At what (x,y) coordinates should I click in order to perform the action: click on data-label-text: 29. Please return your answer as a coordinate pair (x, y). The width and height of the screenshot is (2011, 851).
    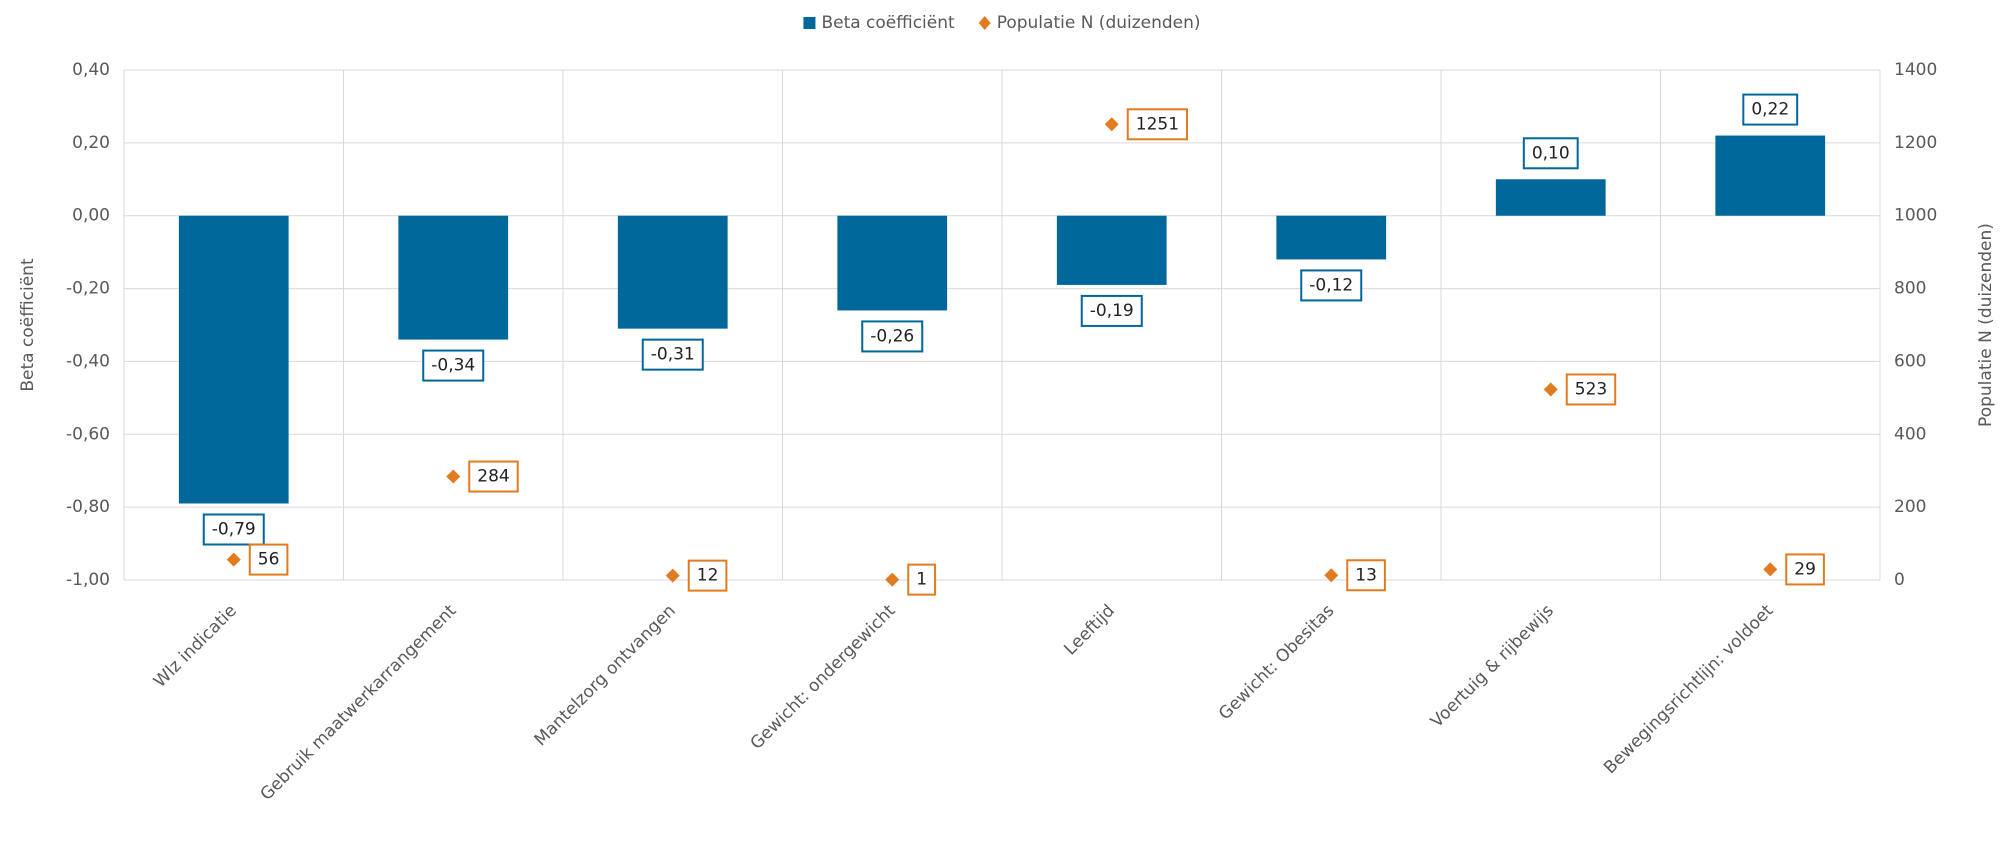
    Looking at the image, I should click on (1805, 569).